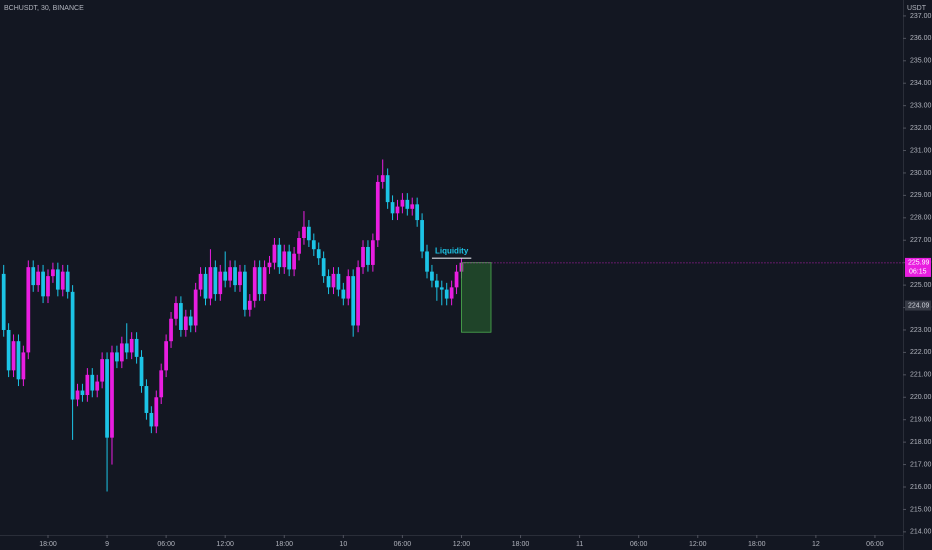 This screenshot has width=932, height=550. Describe the element at coordinates (921, 442) in the screenshot. I see `y-tick-label: 218.00` at that location.